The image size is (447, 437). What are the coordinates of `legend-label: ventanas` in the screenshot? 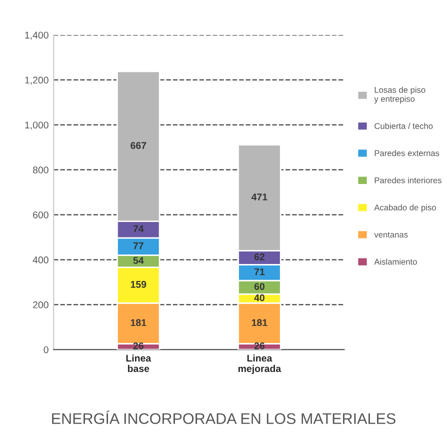 It's located at (391, 235).